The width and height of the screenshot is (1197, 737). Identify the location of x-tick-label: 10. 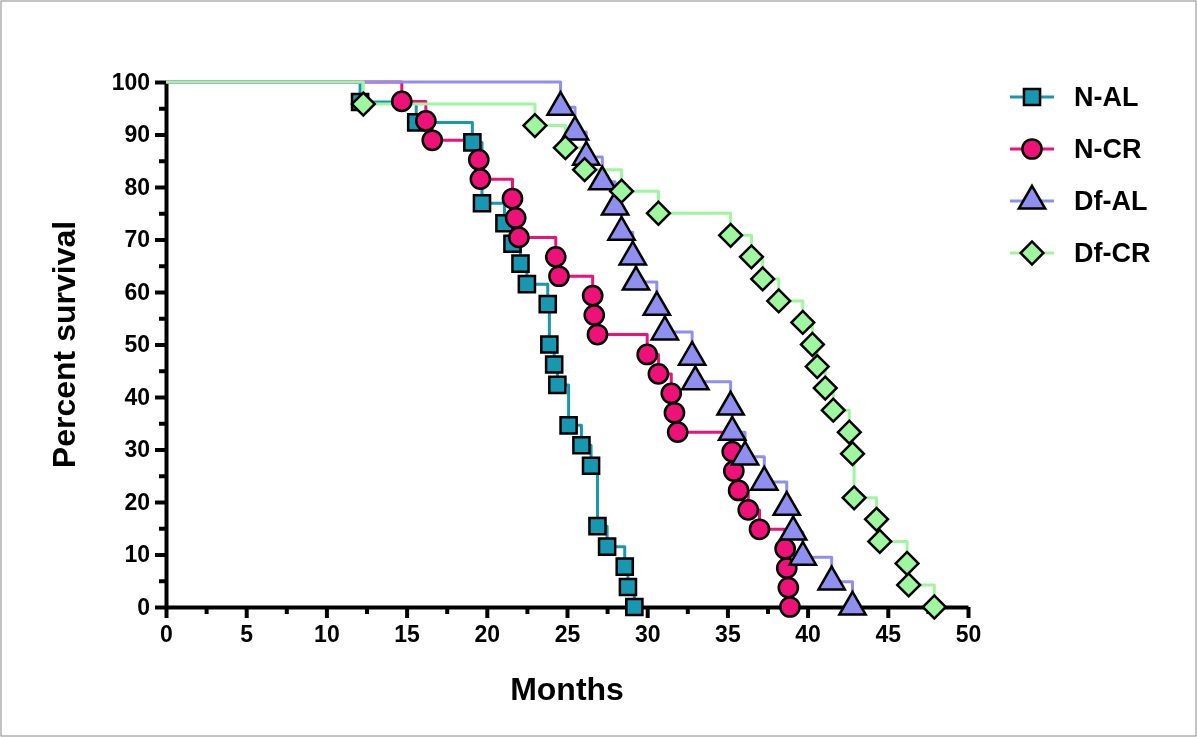
(327, 634).